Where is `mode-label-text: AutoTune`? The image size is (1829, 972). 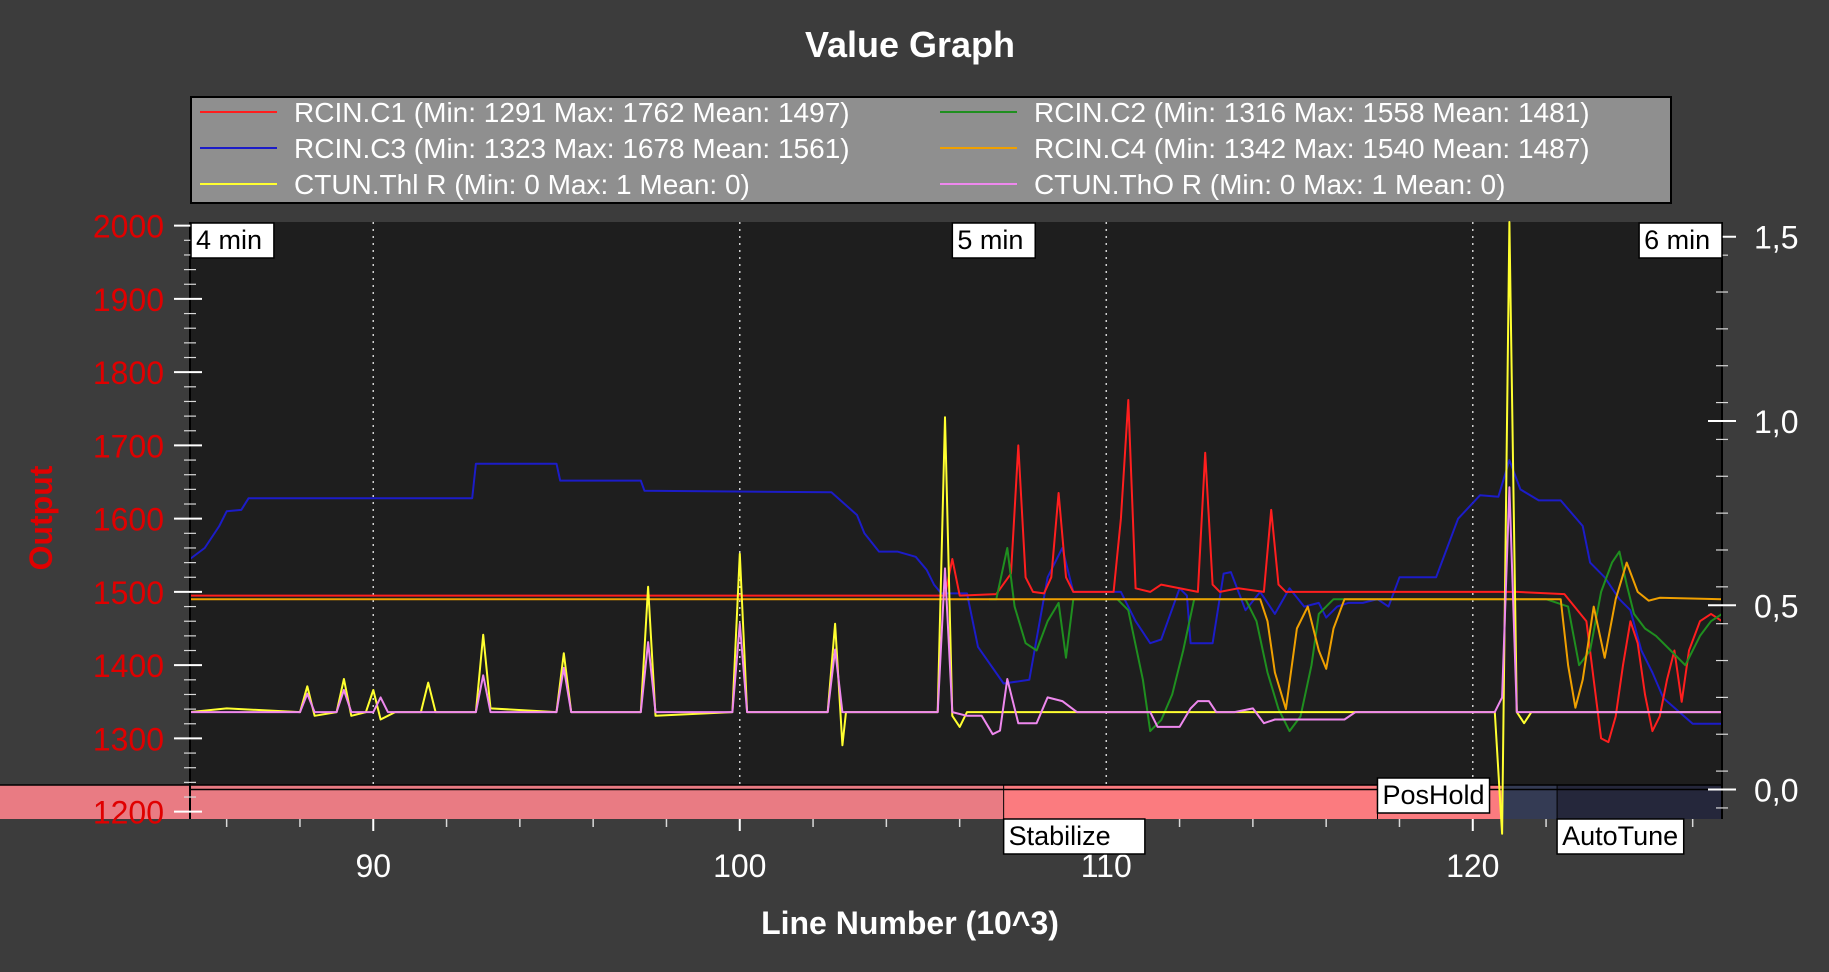
mode-label-text: AutoTune is located at coordinates (1620, 836).